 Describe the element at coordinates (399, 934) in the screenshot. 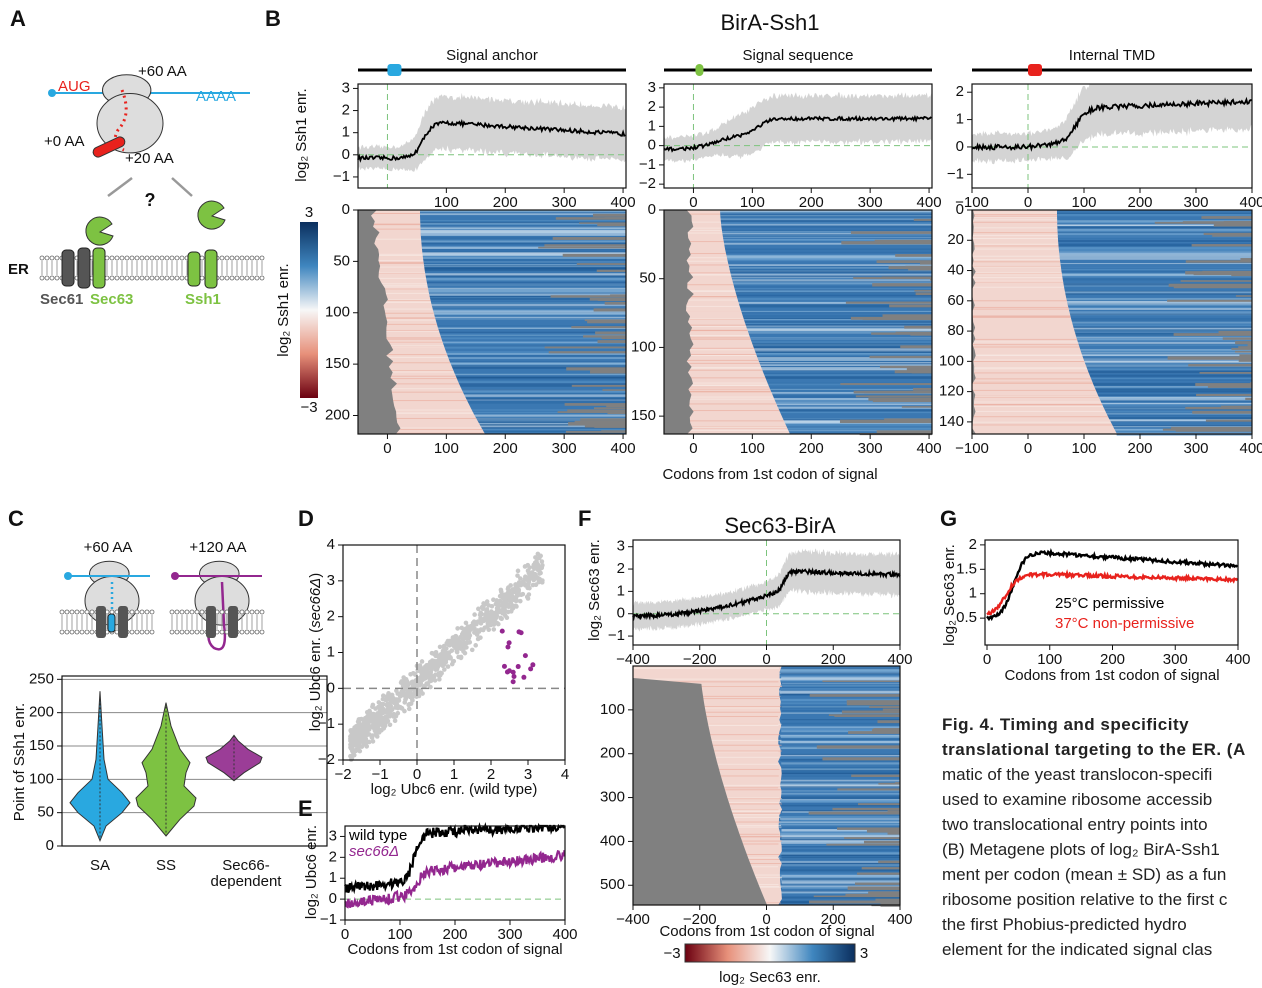

I see `label: 100` at that location.